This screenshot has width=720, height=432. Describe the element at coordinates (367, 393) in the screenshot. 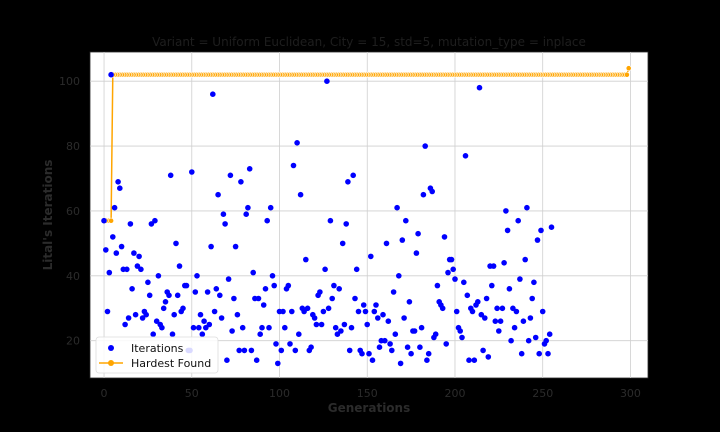

I see `x-tick-label: 150` at that location.